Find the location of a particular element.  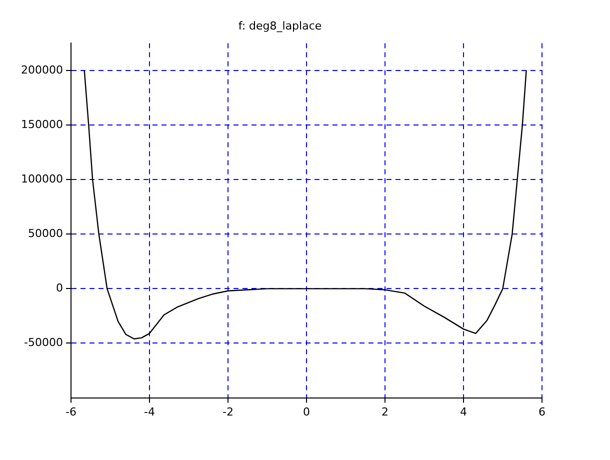

y-tick-label: 200000 is located at coordinates (41, 69).